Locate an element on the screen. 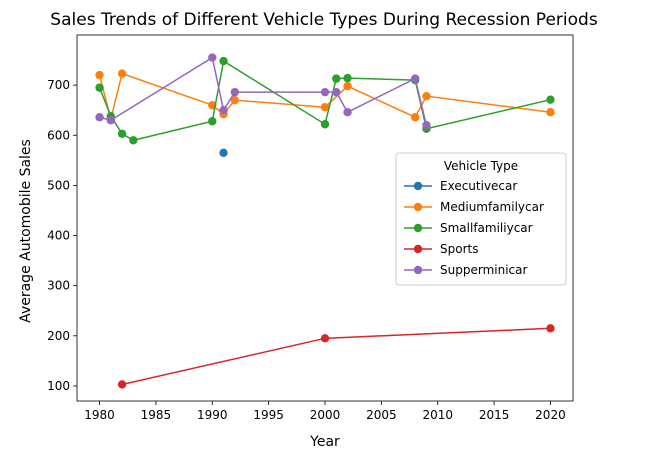 Image resolution: width=649 pixels, height=460 pixels. series-smallfamiliycar is located at coordinates (325, 100).